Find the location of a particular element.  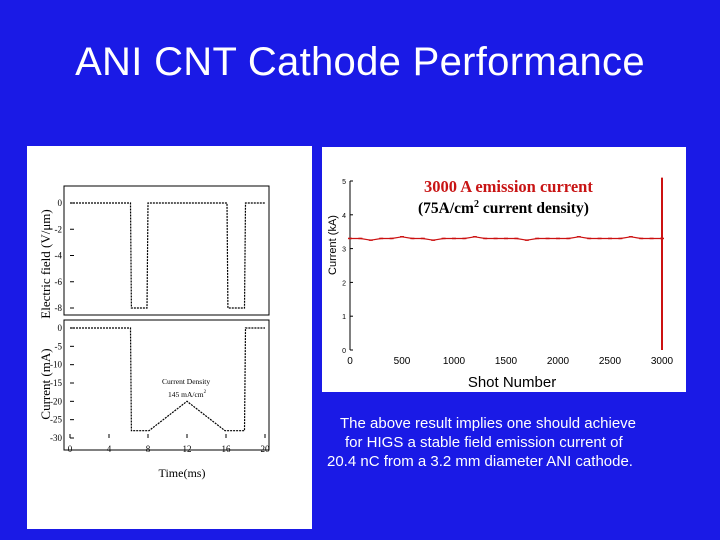

shot-number-axis-label: Shot Number is located at coordinates (512, 382).